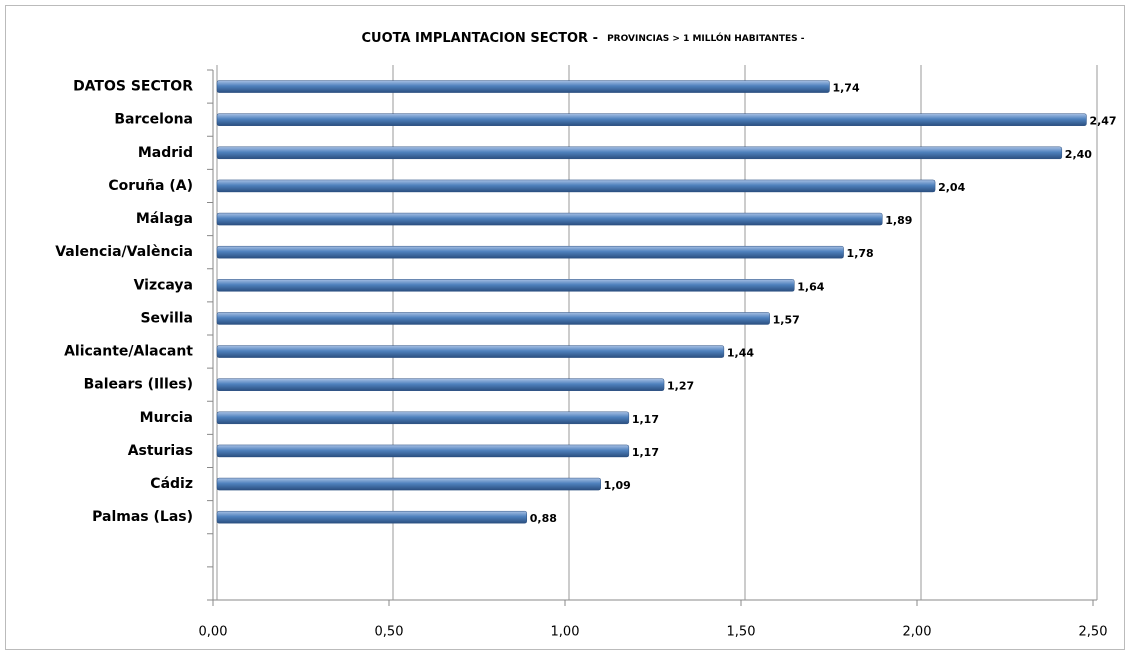 This screenshot has height=655, width=1131. Describe the element at coordinates (680, 386) in the screenshot. I see `data-label: 1,27` at that location.